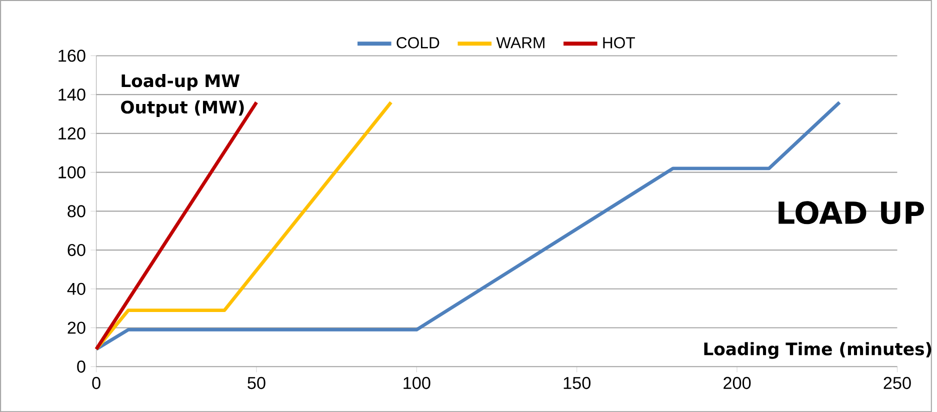 The height and width of the screenshot is (412, 937). What do you see at coordinates (72, 56) in the screenshot?
I see `y-tick-label: 160` at bounding box center [72, 56].